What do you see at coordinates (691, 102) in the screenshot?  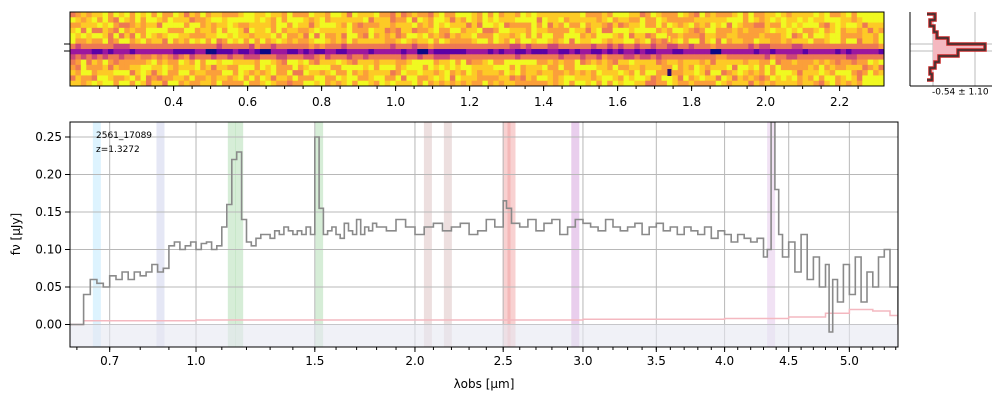 I see `spectrum-2d-xtick-label: 1.8` at bounding box center [691, 102].